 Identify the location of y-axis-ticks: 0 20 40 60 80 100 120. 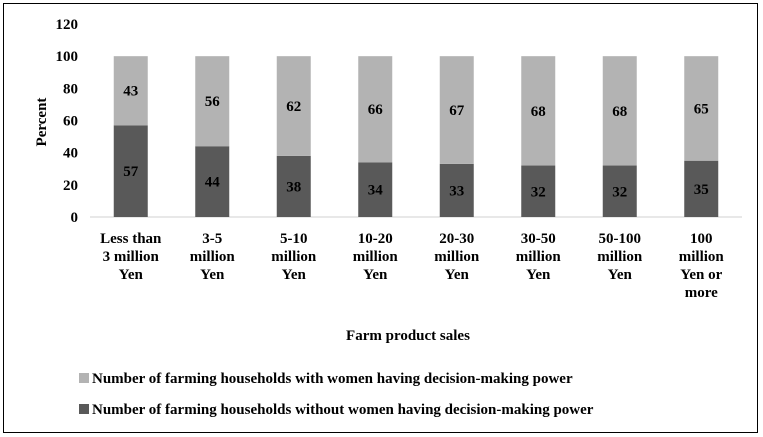
(67, 121).